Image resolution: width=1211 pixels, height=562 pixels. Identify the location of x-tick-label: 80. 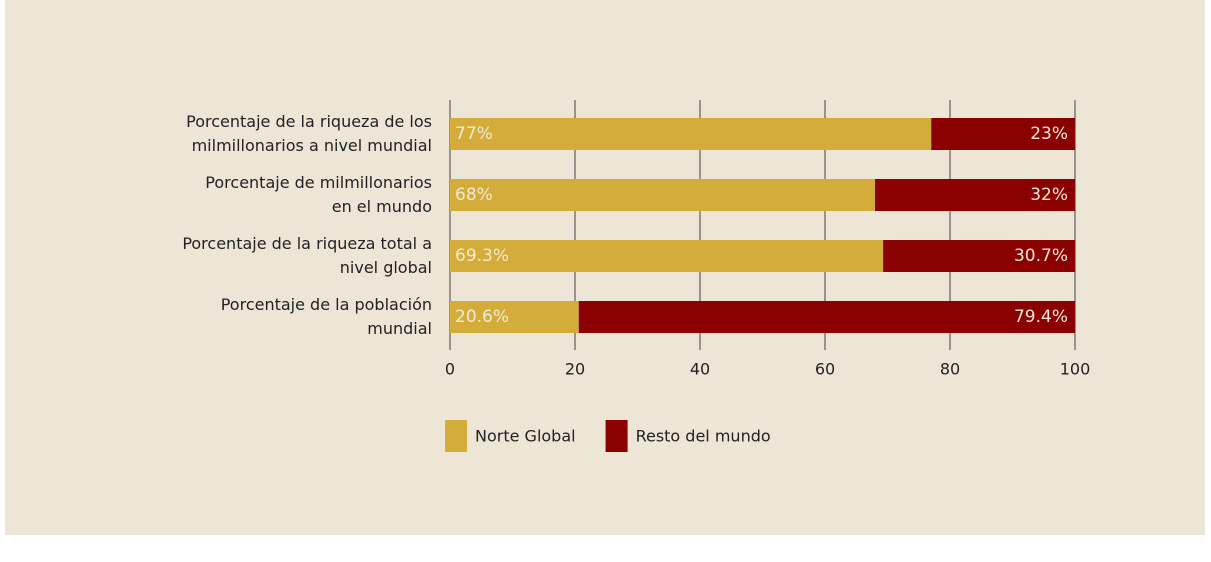
(950, 369).